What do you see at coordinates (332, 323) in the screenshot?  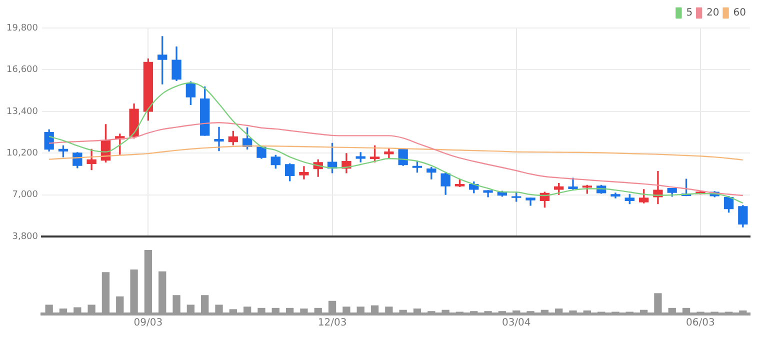 I see `x-tick-label: 12/03` at bounding box center [332, 323].